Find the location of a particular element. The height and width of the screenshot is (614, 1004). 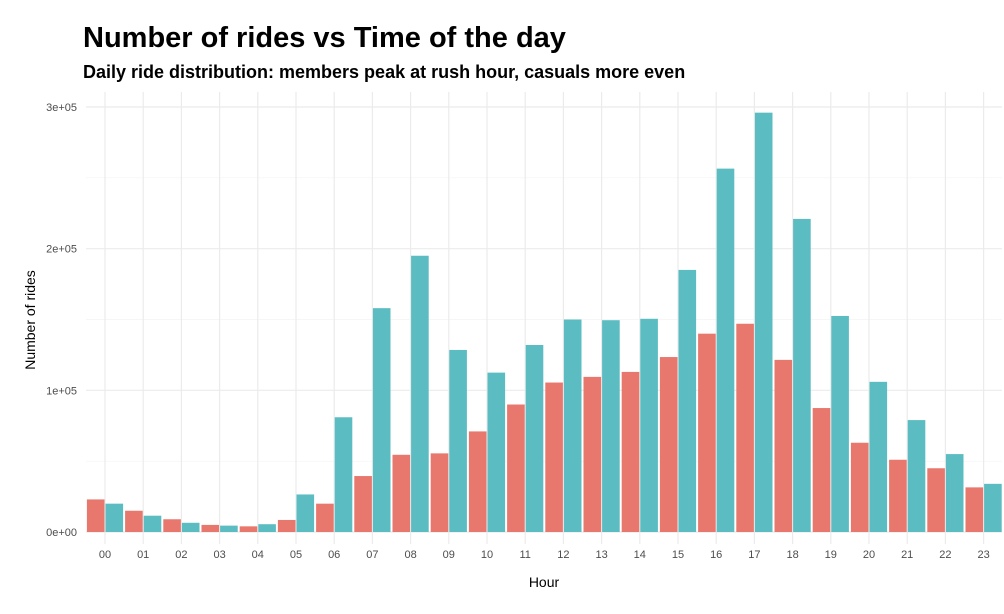

x-tick-label: 13 is located at coordinates (601, 555).